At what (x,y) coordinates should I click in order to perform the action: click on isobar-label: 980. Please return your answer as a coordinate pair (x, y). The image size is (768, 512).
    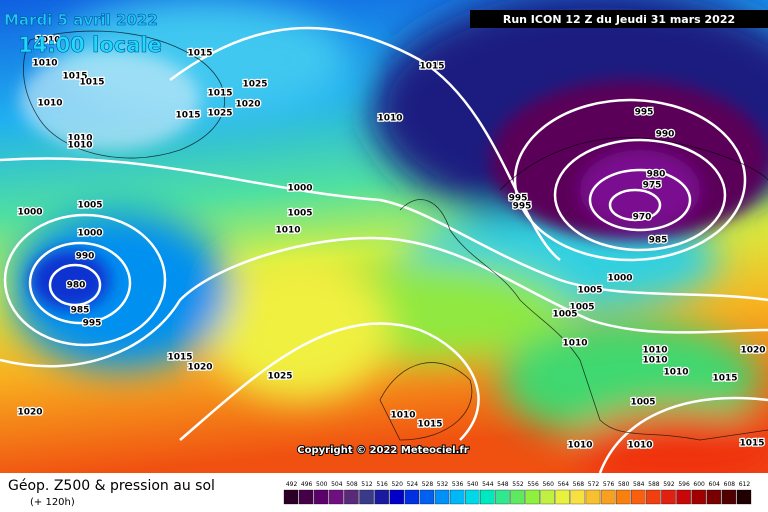
    Looking at the image, I should click on (656, 175).